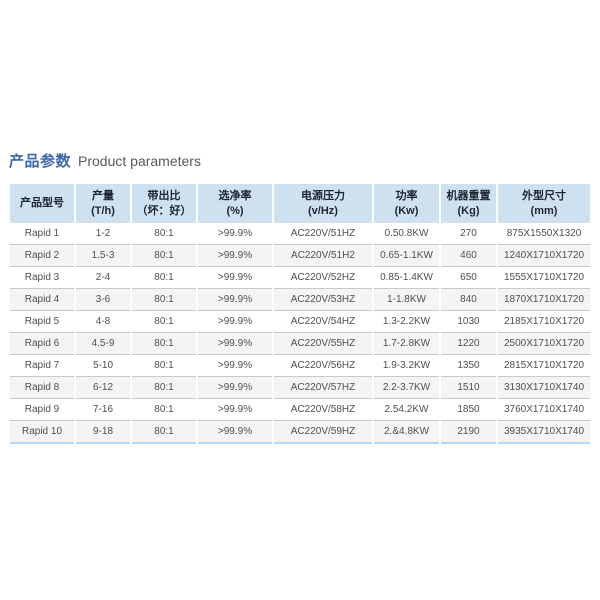 The width and height of the screenshot is (600, 600). Describe the element at coordinates (323, 322) in the screenshot. I see `table-cell: AC220V/54HZ` at that location.